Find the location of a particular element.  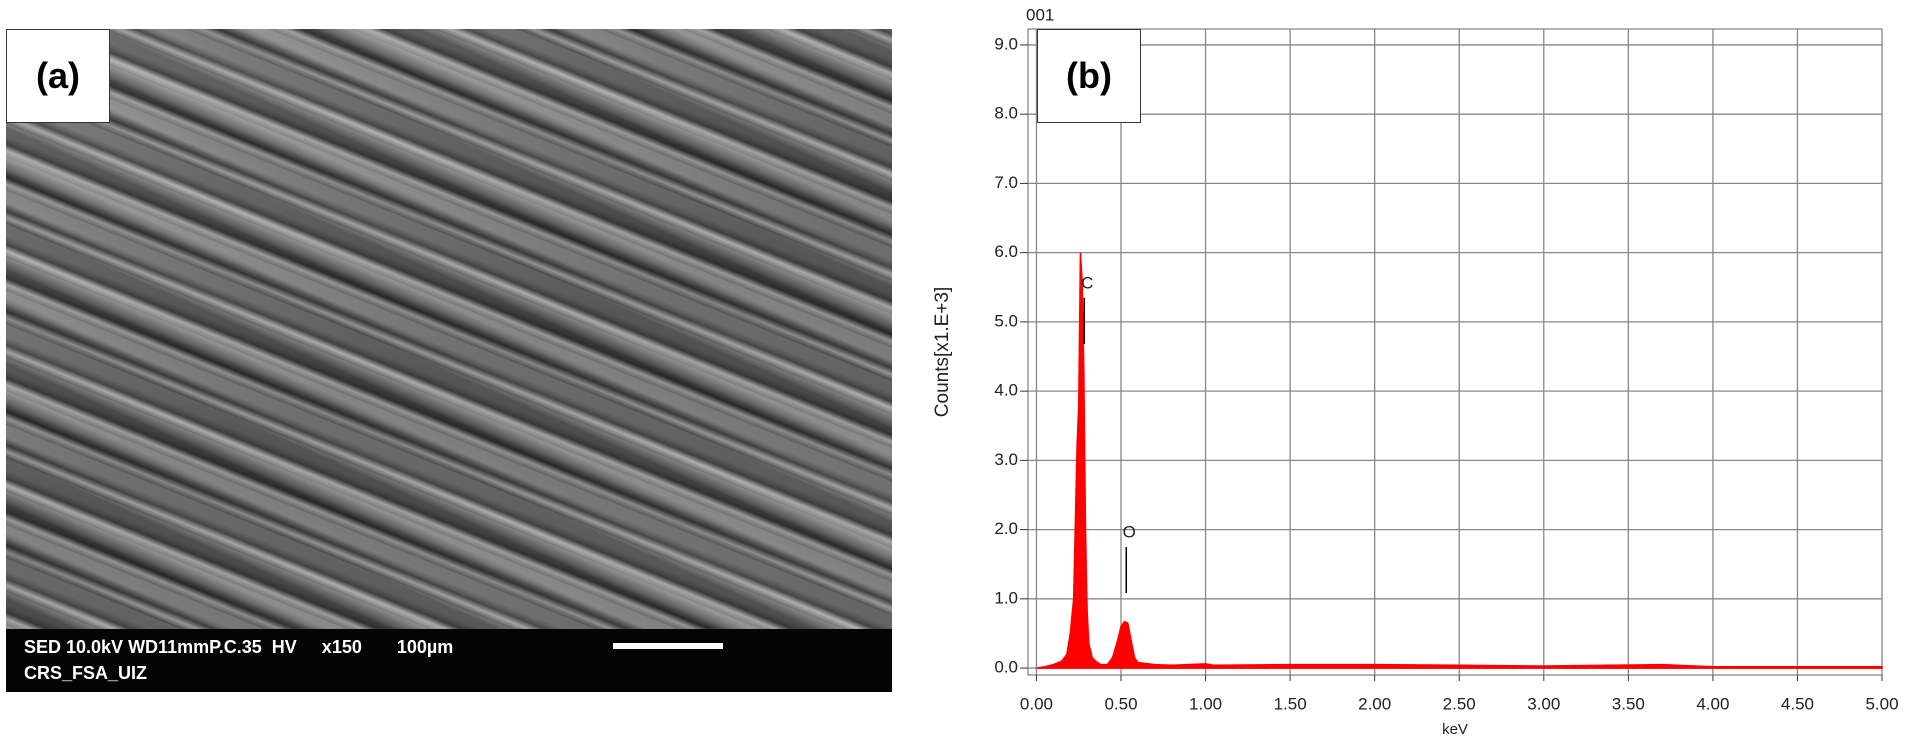

y-tick-label: 5.0 is located at coordinates (1006, 320).